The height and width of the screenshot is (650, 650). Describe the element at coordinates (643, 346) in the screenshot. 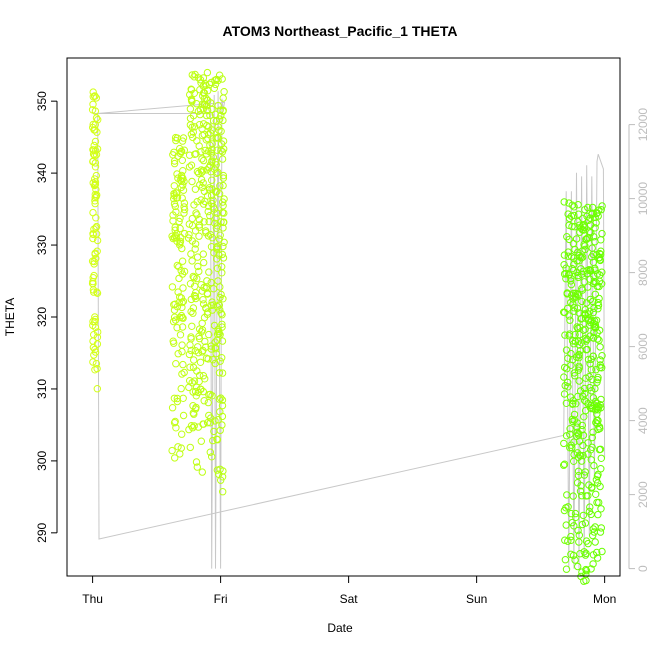

I see `y2-tick-label: 6000` at that location.